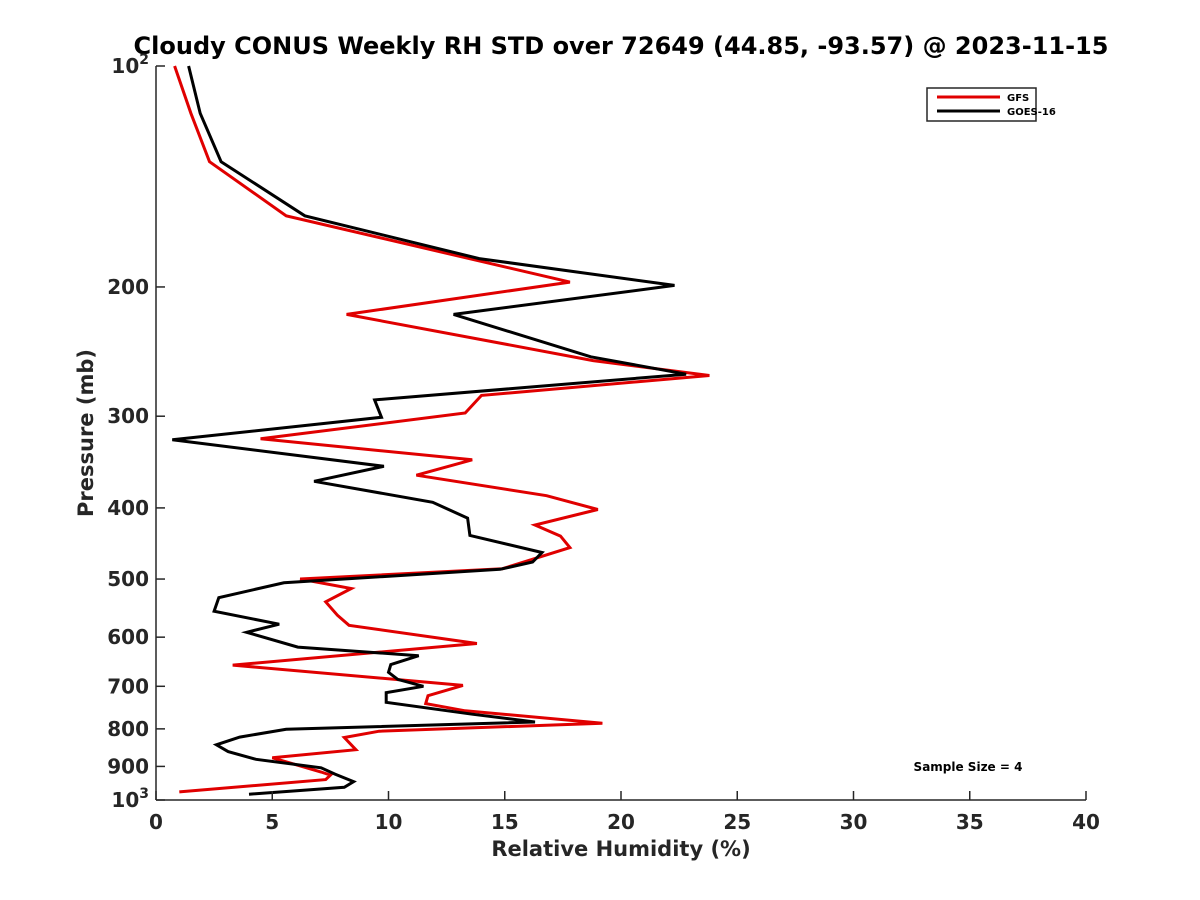 This screenshot has height=900, width=1200. What do you see at coordinates (128, 637) in the screenshot?
I see `y-tick-label: 600` at bounding box center [128, 637].